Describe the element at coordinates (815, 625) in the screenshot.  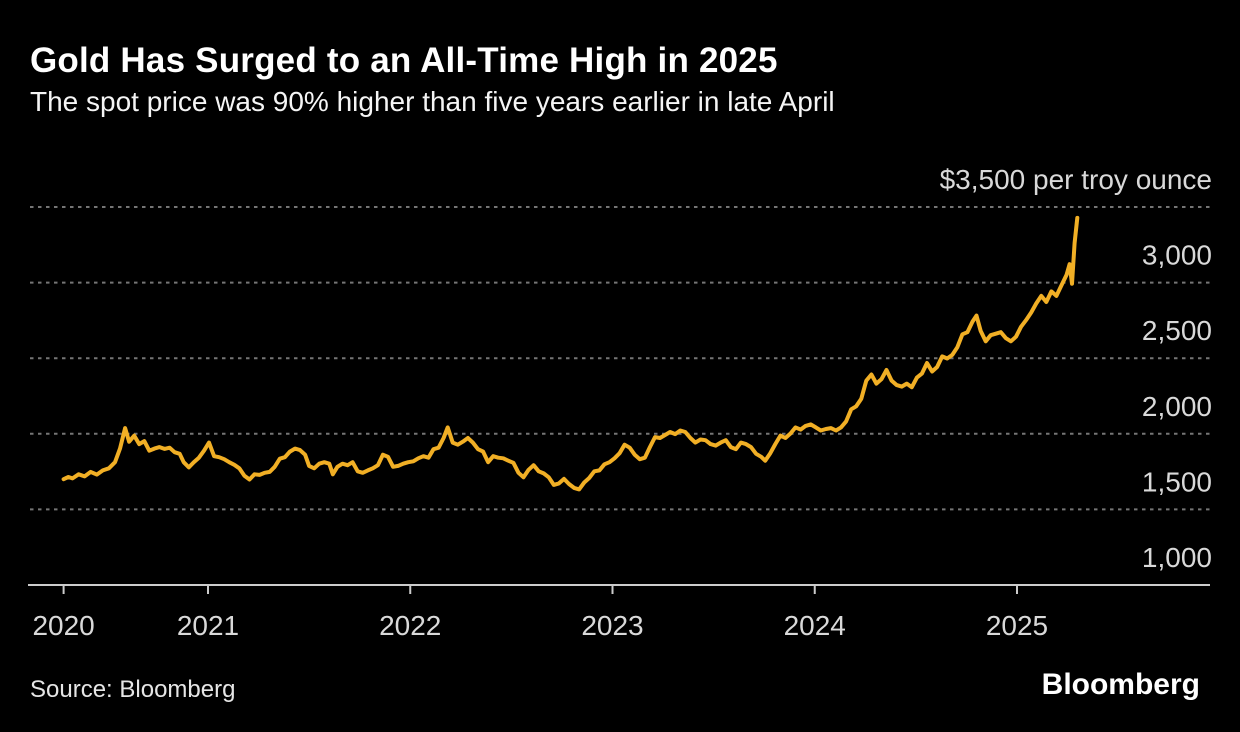
I see `x-tick-label: 2024` at that location.